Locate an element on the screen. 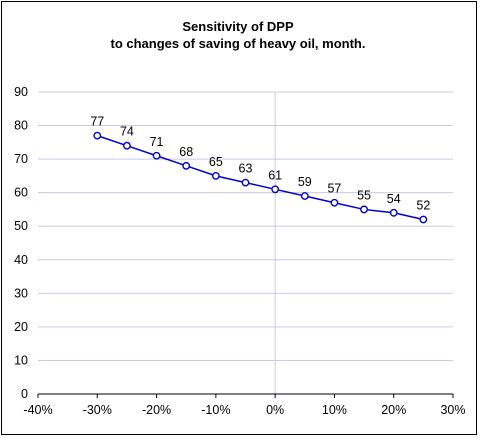  data-label: 63 is located at coordinates (246, 169).